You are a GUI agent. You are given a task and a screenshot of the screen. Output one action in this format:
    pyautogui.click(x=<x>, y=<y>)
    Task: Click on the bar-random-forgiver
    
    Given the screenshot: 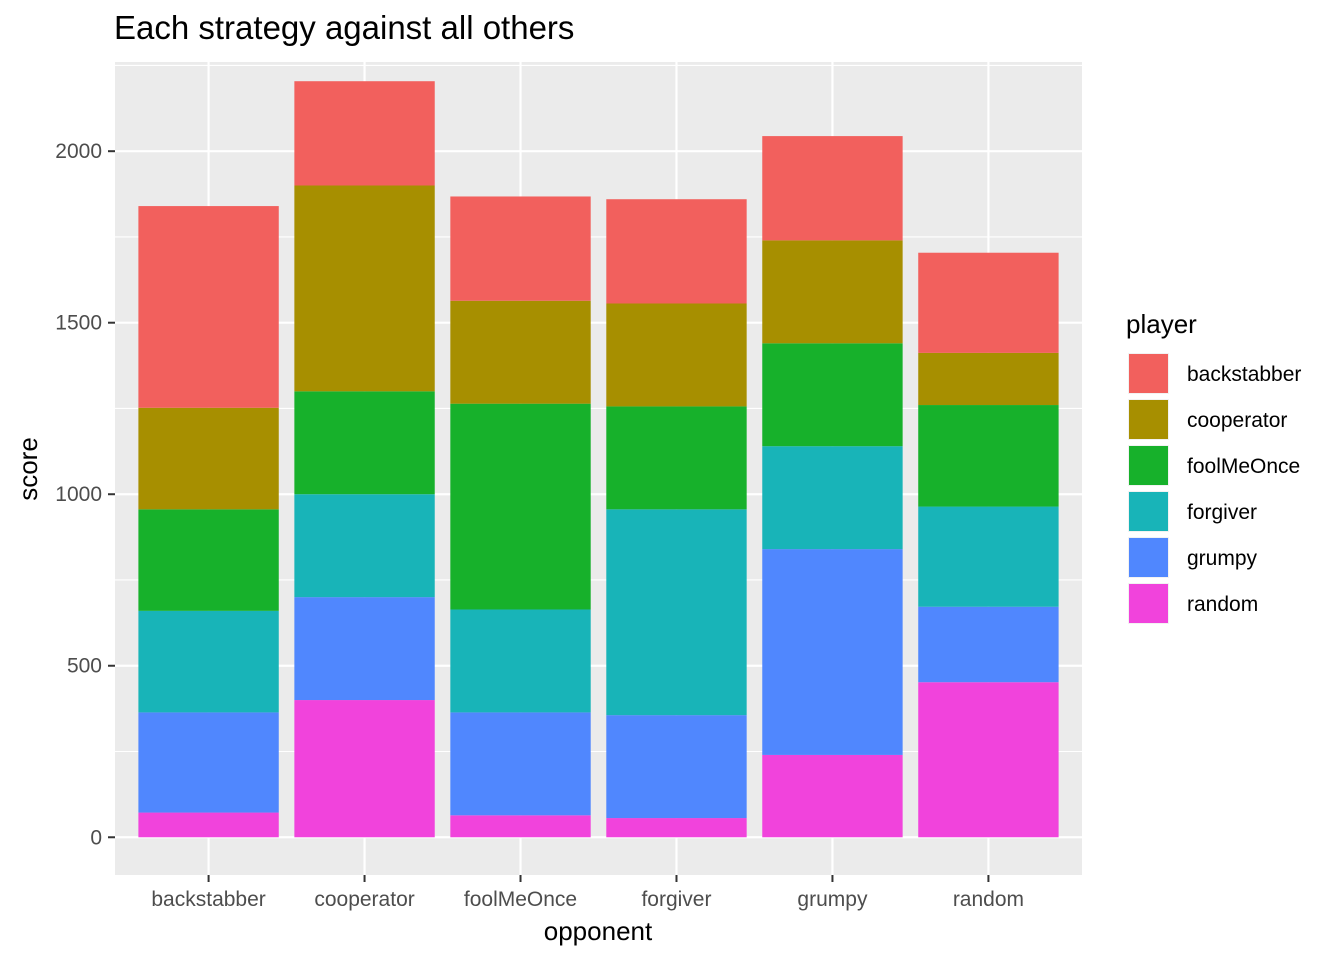 What is the action you would take?
    pyautogui.click(x=988, y=556)
    